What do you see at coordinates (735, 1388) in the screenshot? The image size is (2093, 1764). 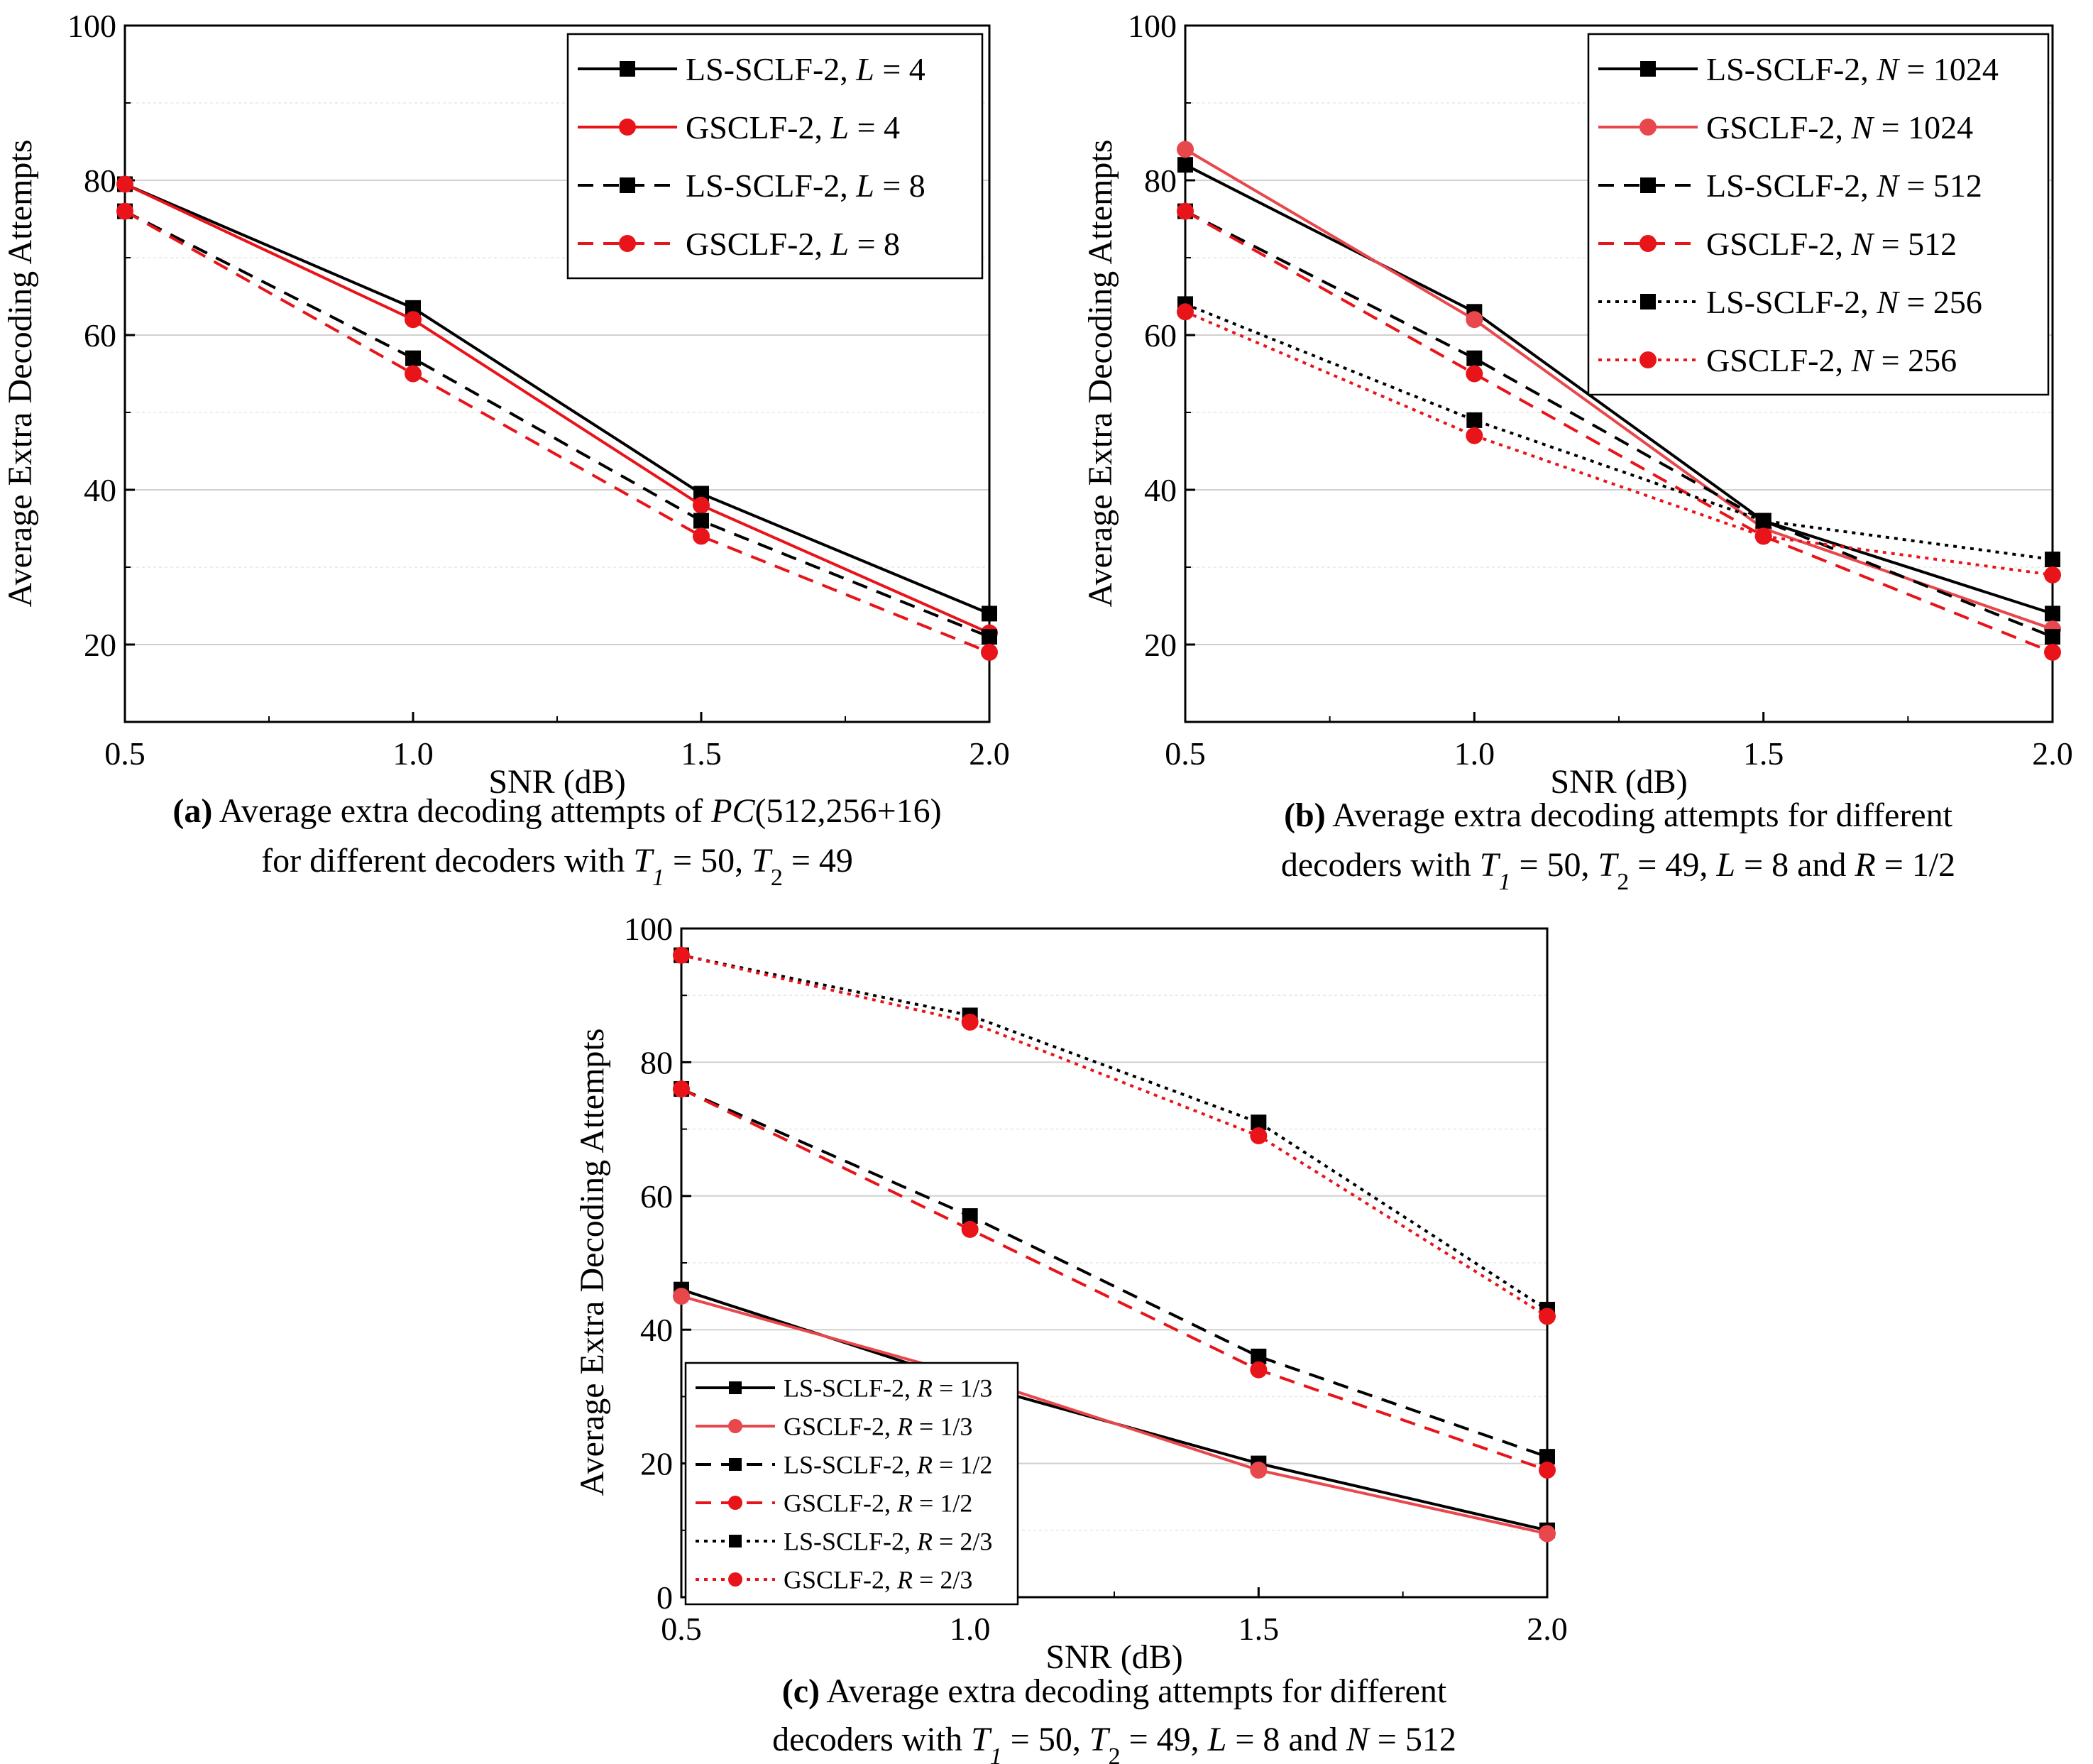 I see `marker-c-0-legend` at bounding box center [735, 1388].